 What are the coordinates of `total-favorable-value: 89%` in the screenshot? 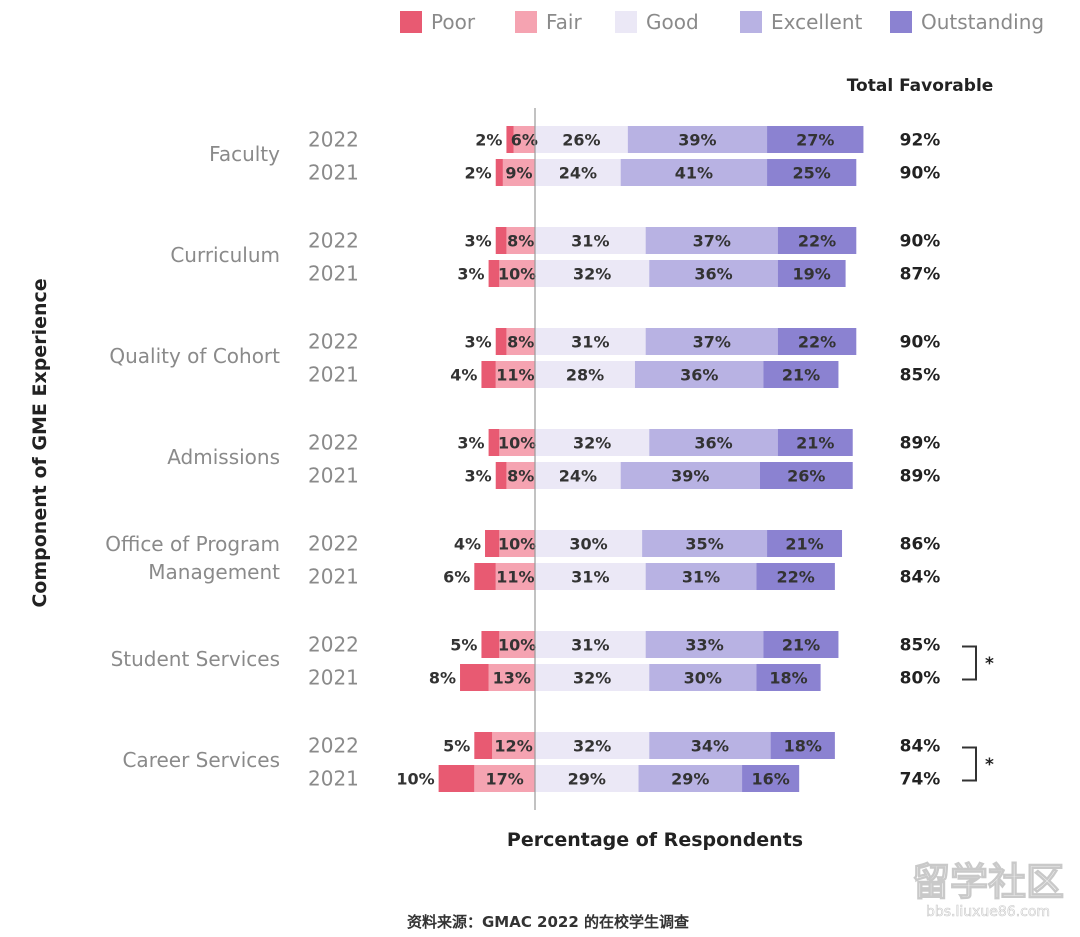 It's located at (920, 477).